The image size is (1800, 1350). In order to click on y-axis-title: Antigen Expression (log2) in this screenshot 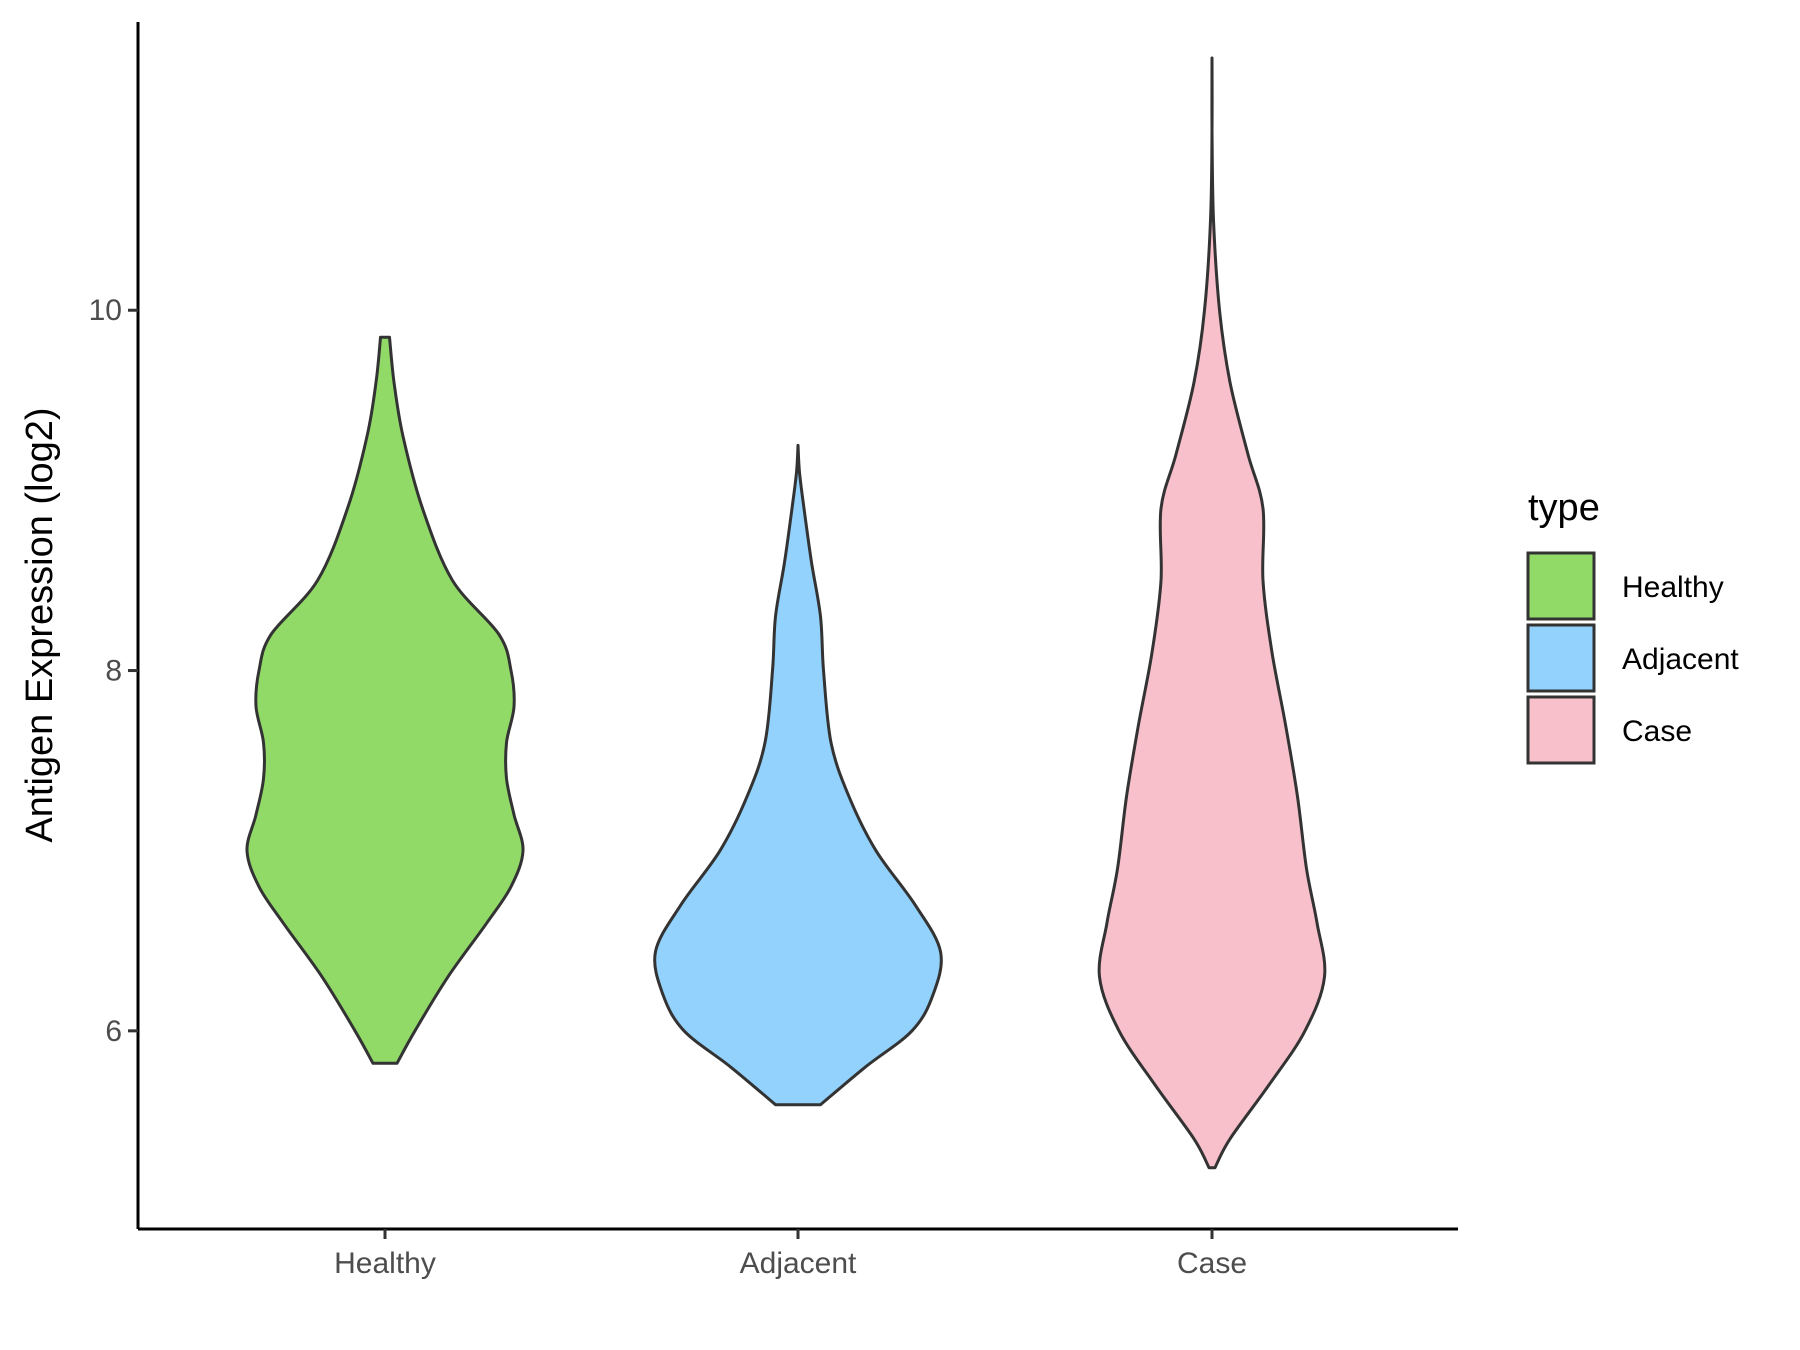, I will do `click(40, 624)`.